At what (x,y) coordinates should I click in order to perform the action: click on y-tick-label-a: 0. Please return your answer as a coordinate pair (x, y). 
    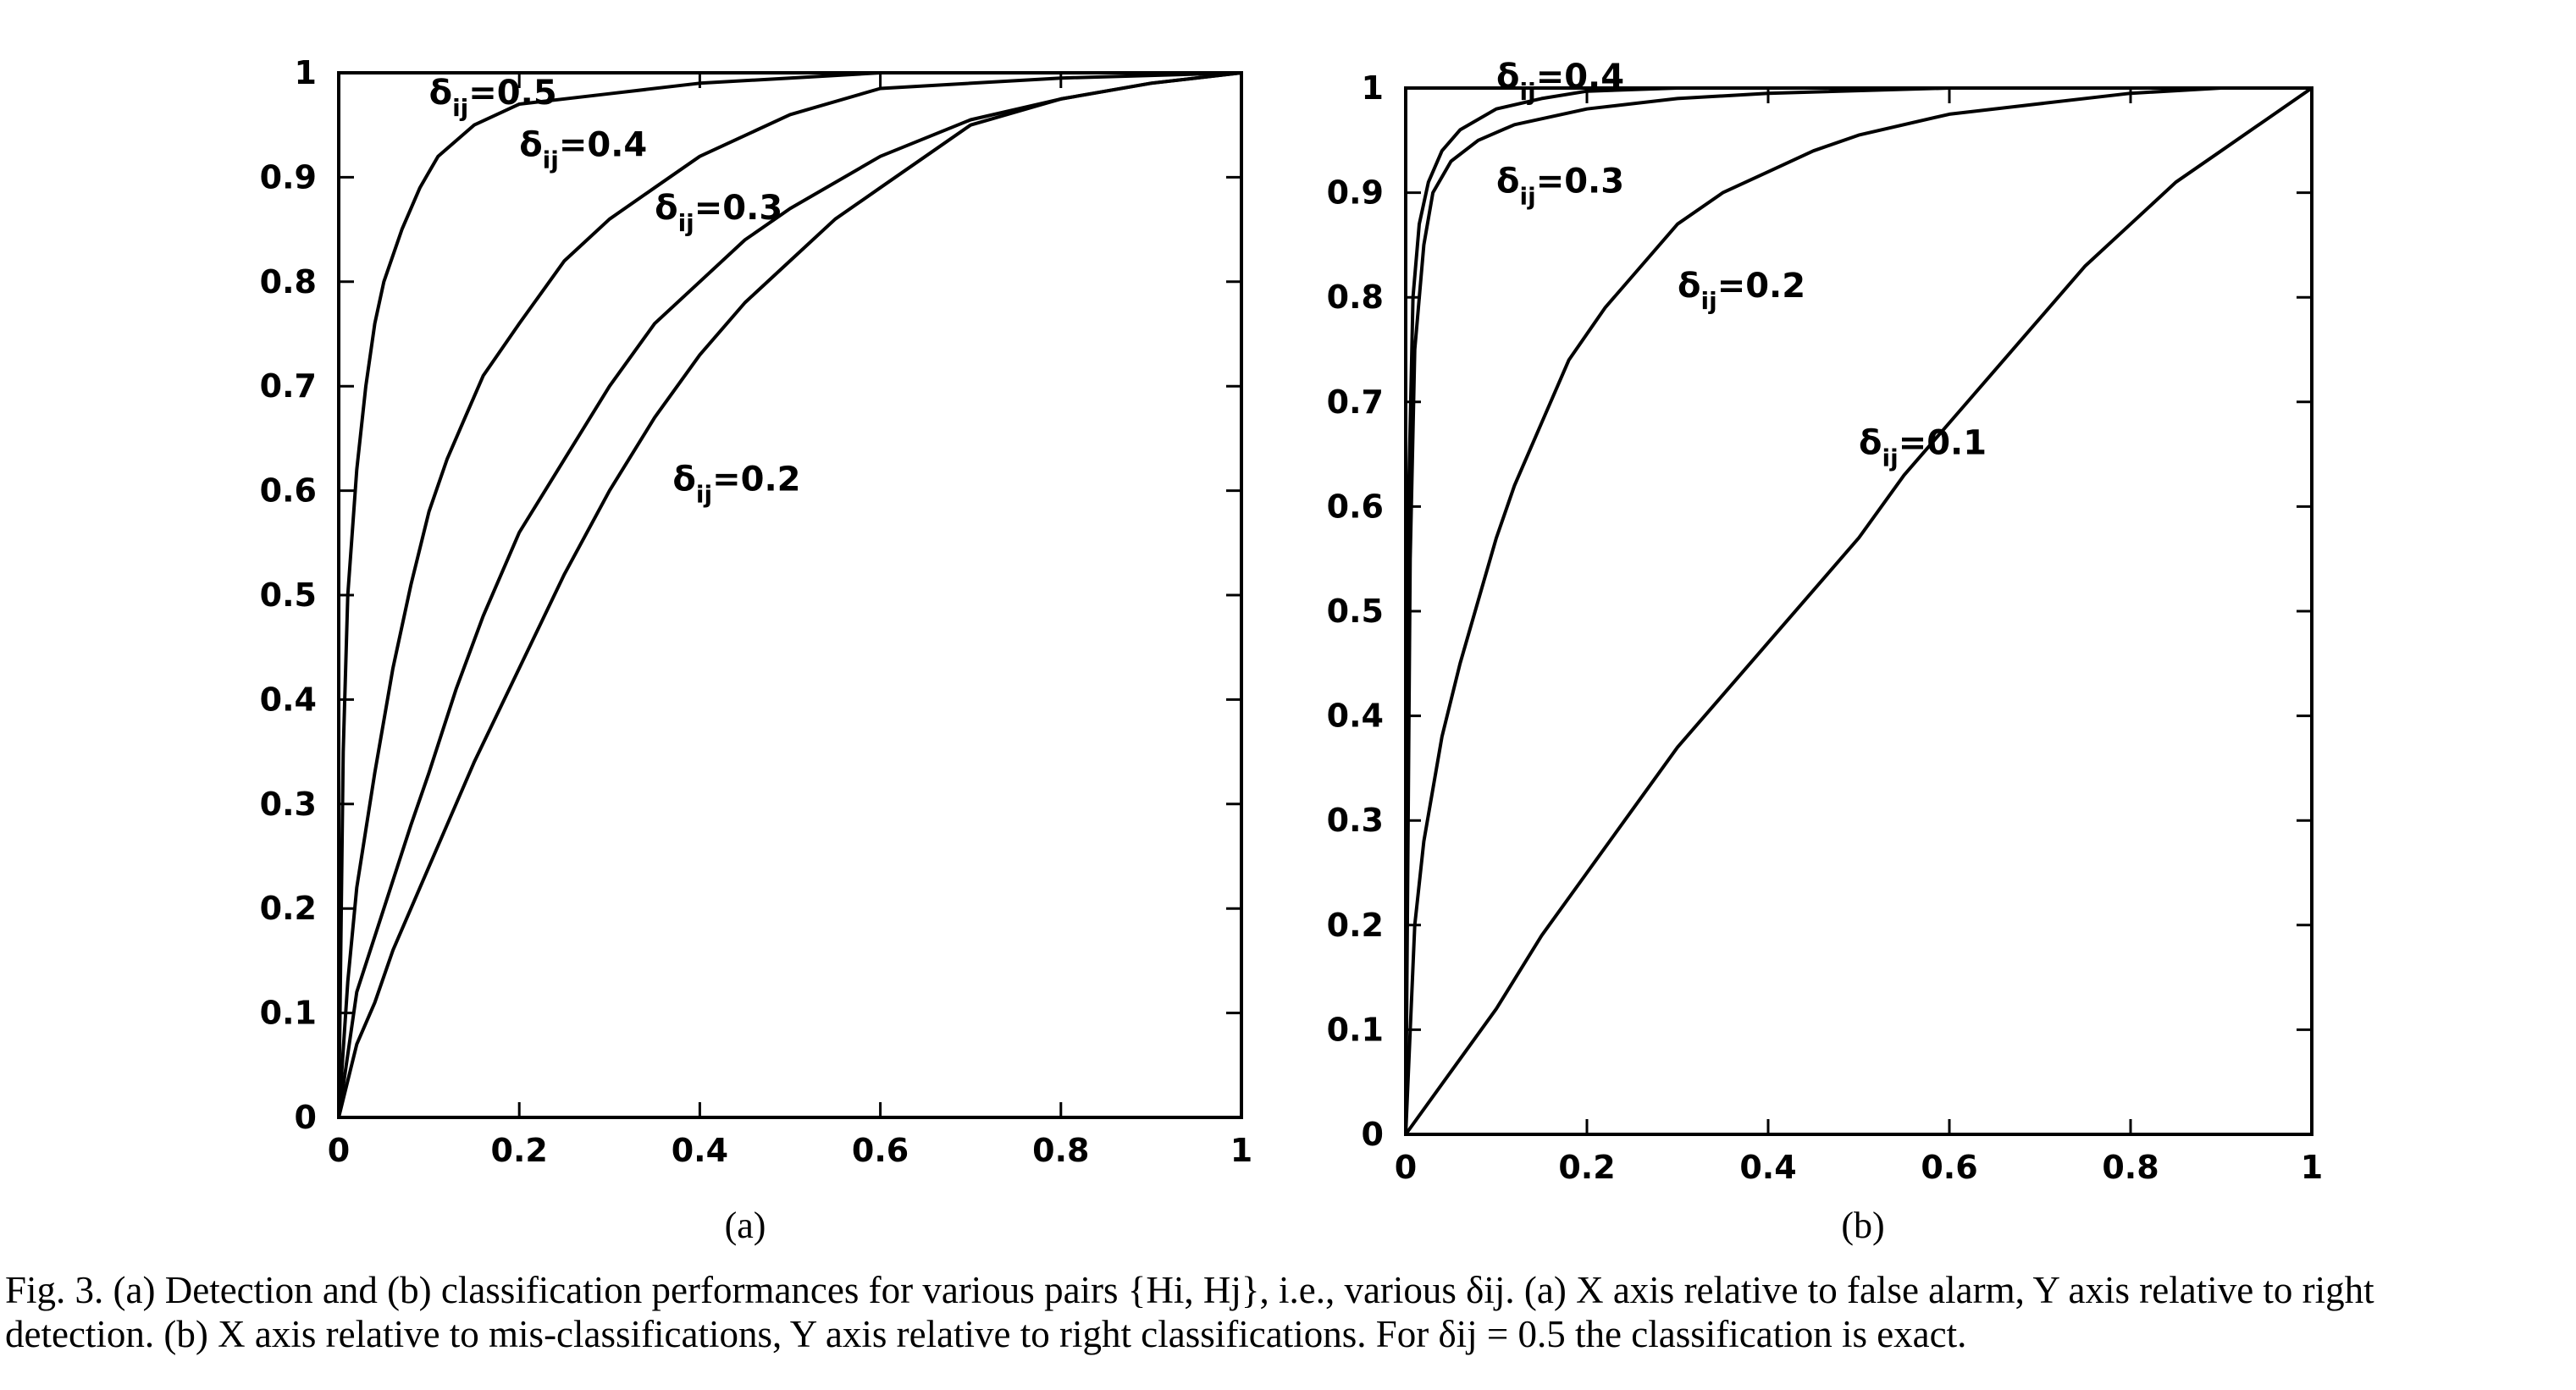
    Looking at the image, I should click on (306, 1117).